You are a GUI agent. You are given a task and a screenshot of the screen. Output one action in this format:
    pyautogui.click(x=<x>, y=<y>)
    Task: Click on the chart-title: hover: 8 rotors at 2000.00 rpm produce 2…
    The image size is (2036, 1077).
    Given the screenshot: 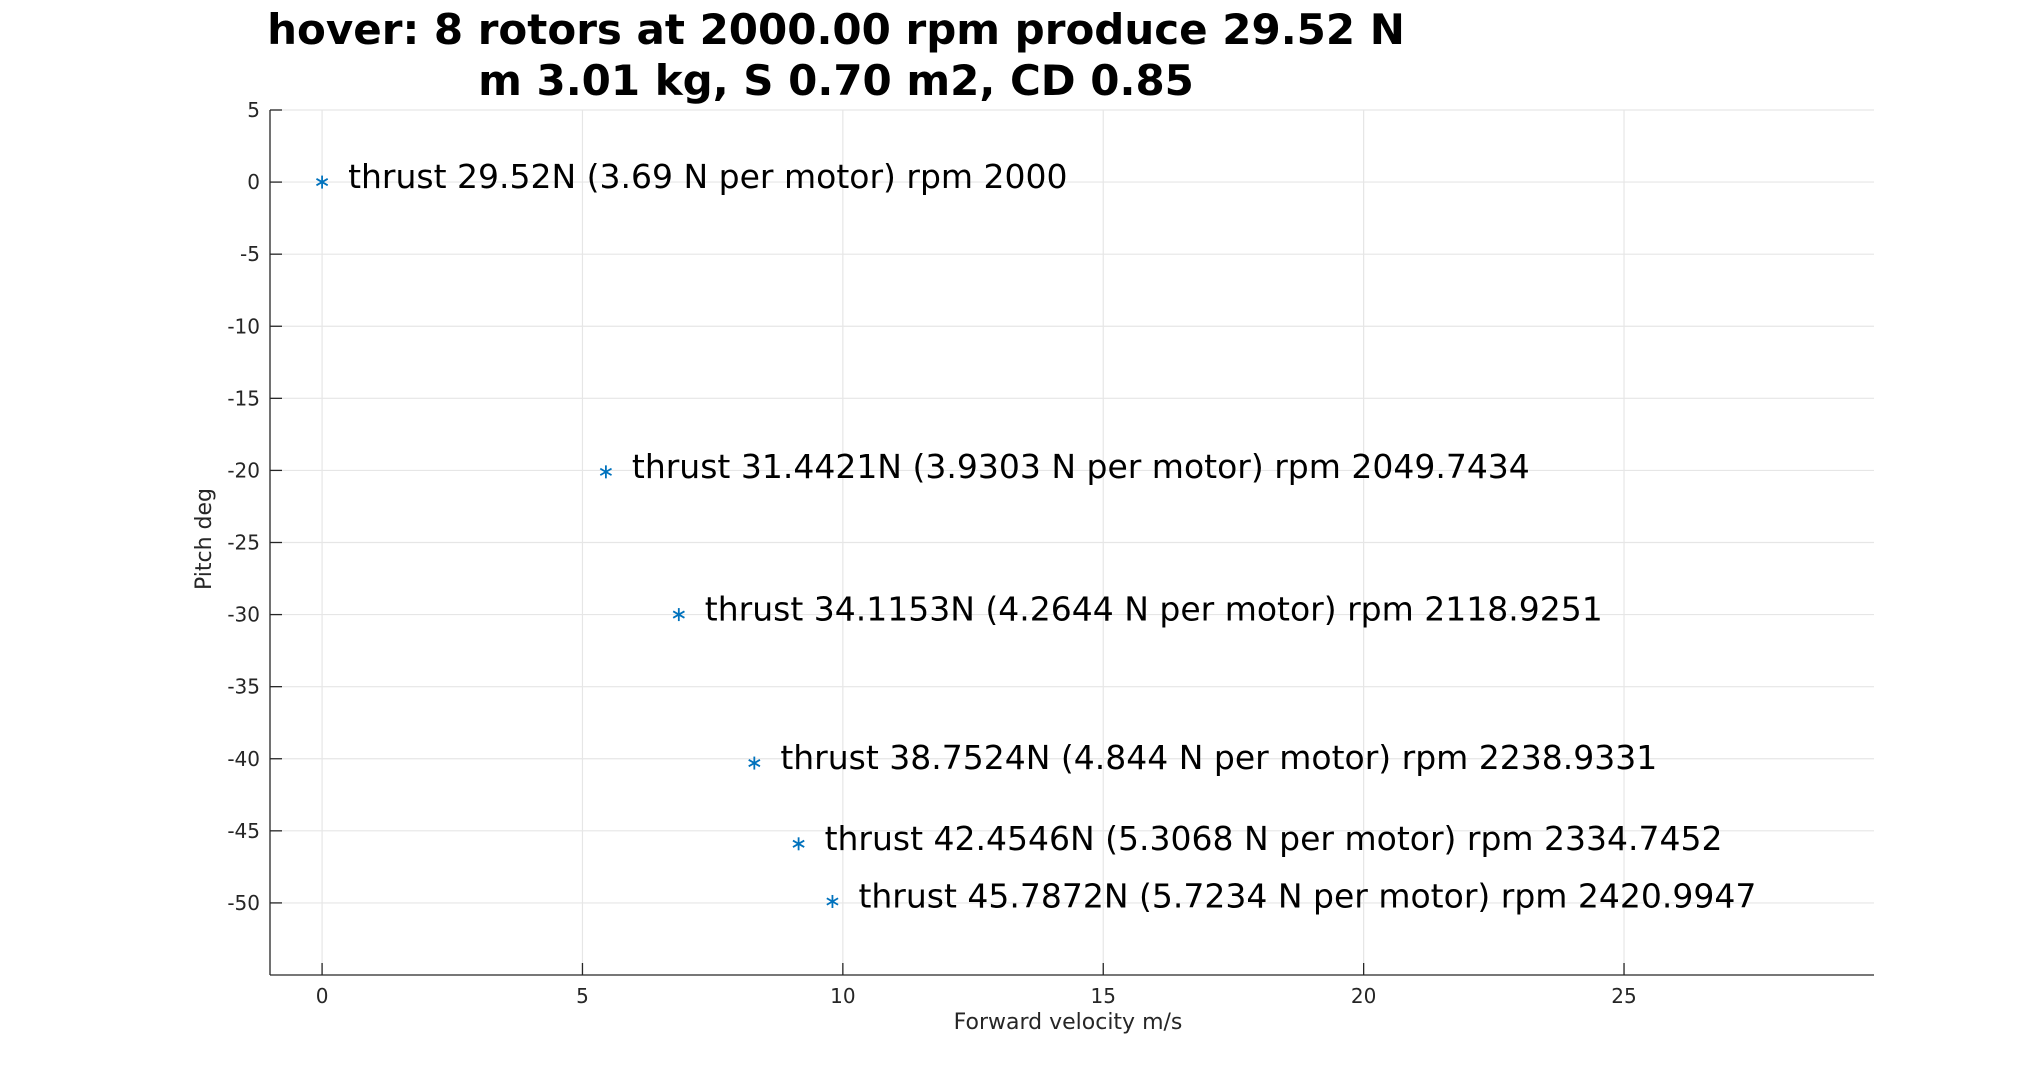 What is the action you would take?
    pyautogui.click(x=836, y=55)
    